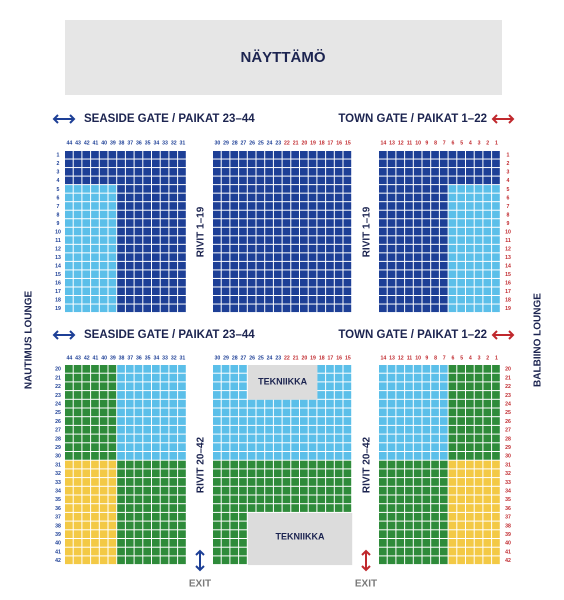 This screenshot has width=564, height=600. Describe the element at coordinates (226, 143) in the screenshot. I see `seat-number: 29` at that location.